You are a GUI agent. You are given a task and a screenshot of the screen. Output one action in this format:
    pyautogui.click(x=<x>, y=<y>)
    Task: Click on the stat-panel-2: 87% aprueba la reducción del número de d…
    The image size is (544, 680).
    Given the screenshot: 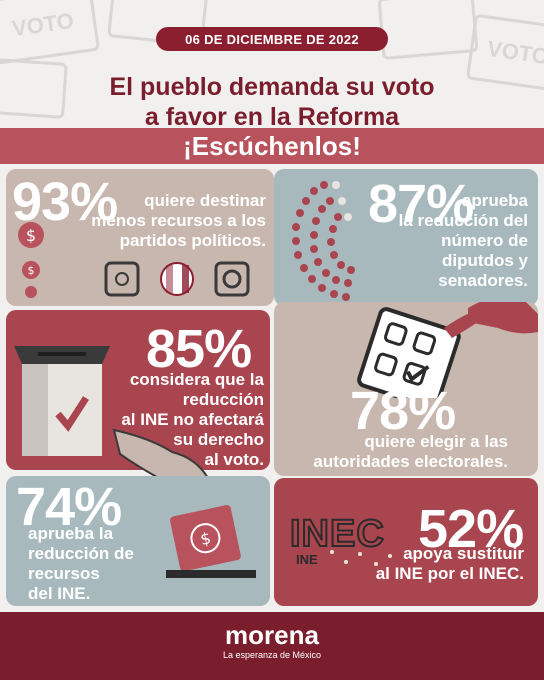 What is the action you would take?
    pyautogui.click(x=406, y=237)
    